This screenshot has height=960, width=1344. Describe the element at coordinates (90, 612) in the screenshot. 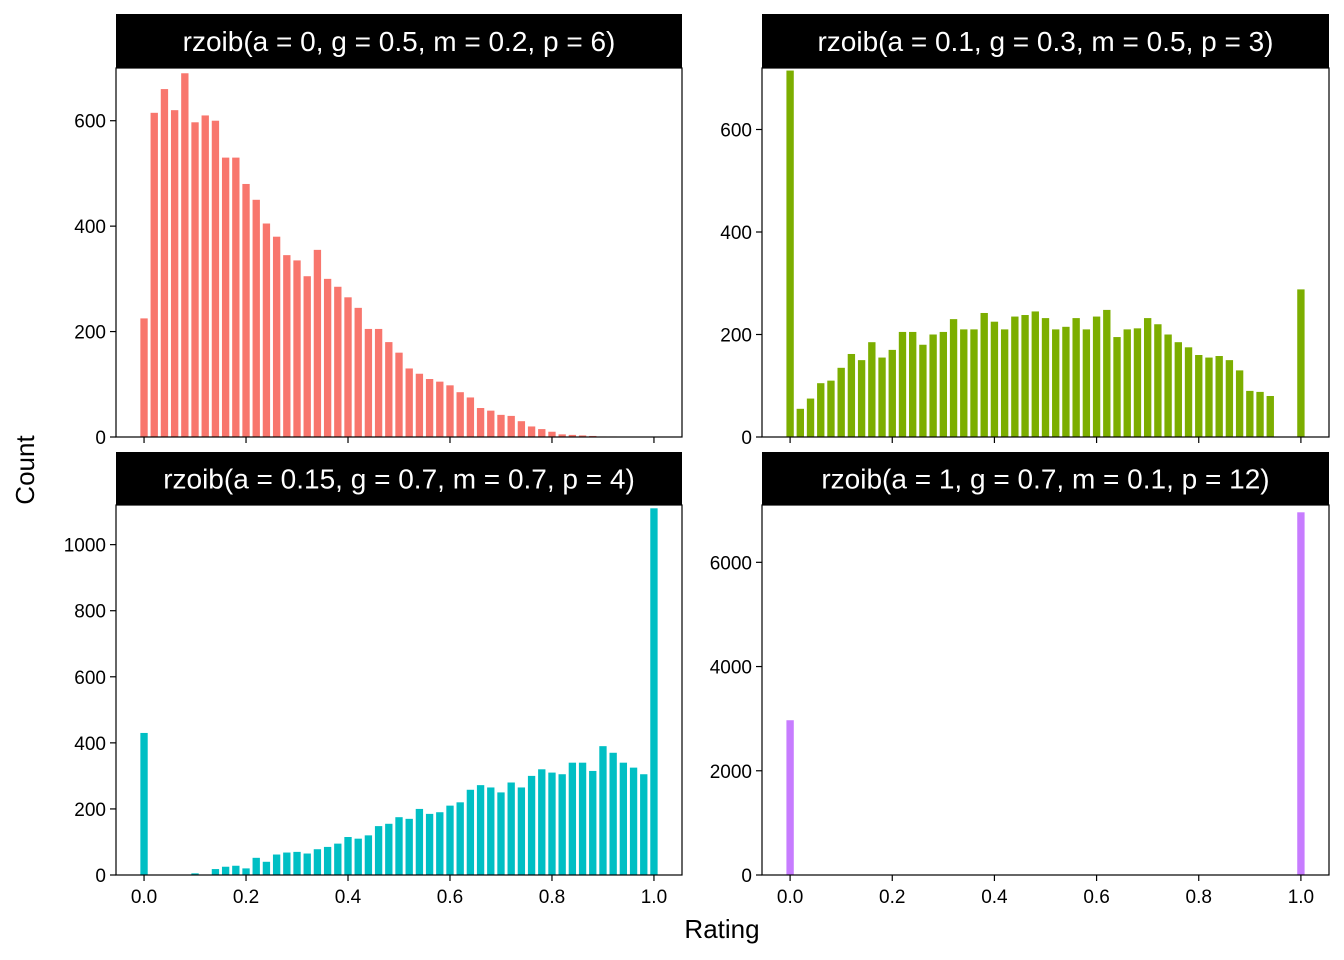

I see `y-tick-label: 800` at that location.